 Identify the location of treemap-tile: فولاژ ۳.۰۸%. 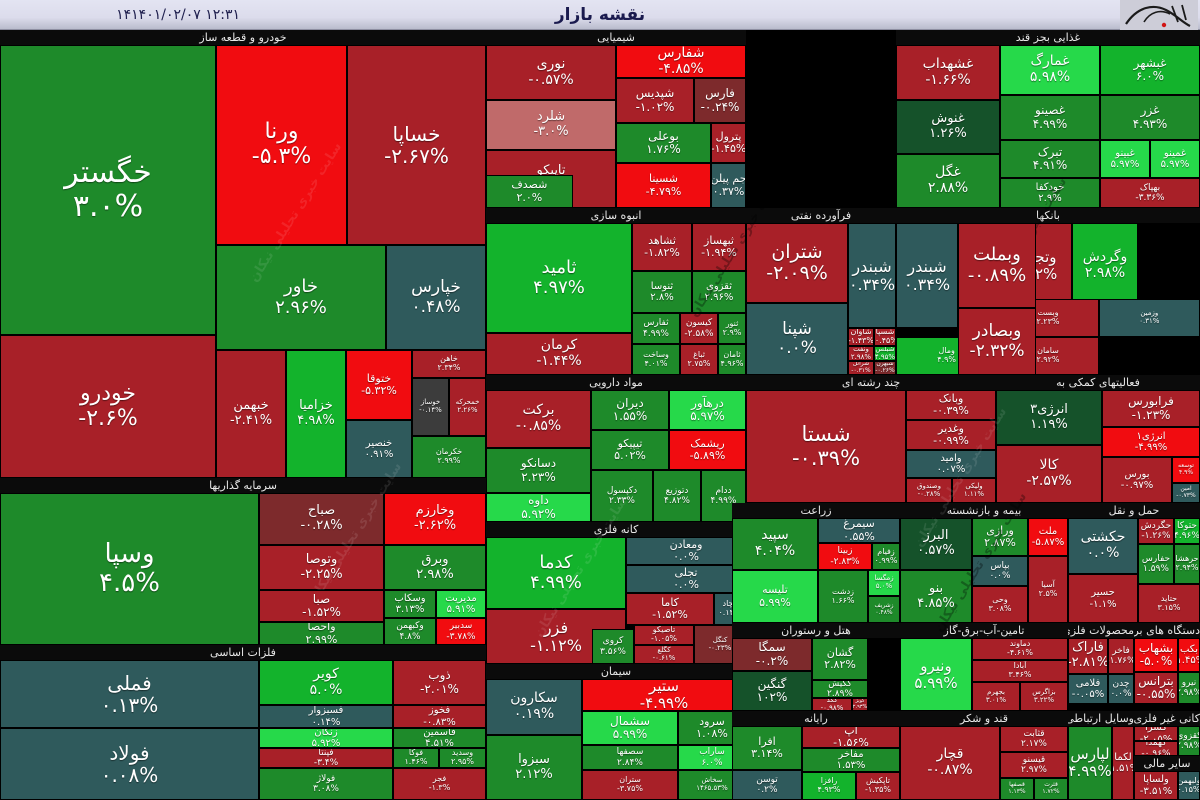
(326, 784).